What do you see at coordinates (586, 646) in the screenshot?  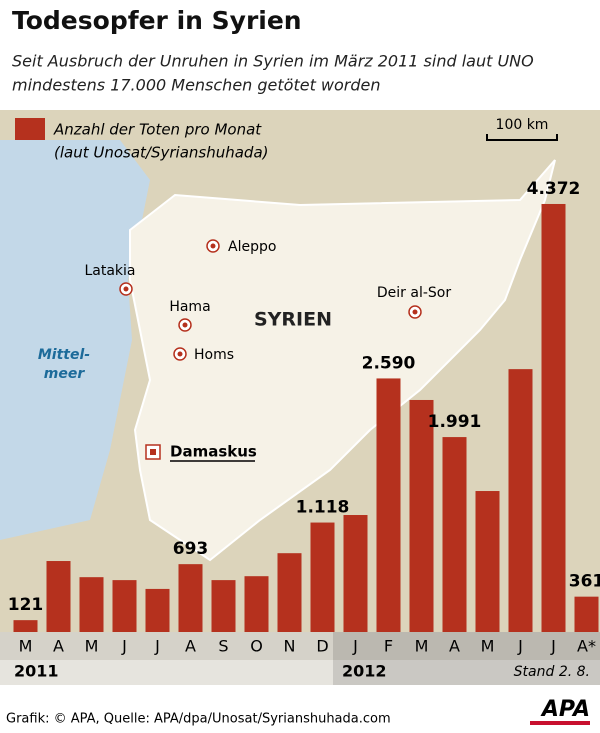 I see `x-tick-label: A*` at bounding box center [586, 646].